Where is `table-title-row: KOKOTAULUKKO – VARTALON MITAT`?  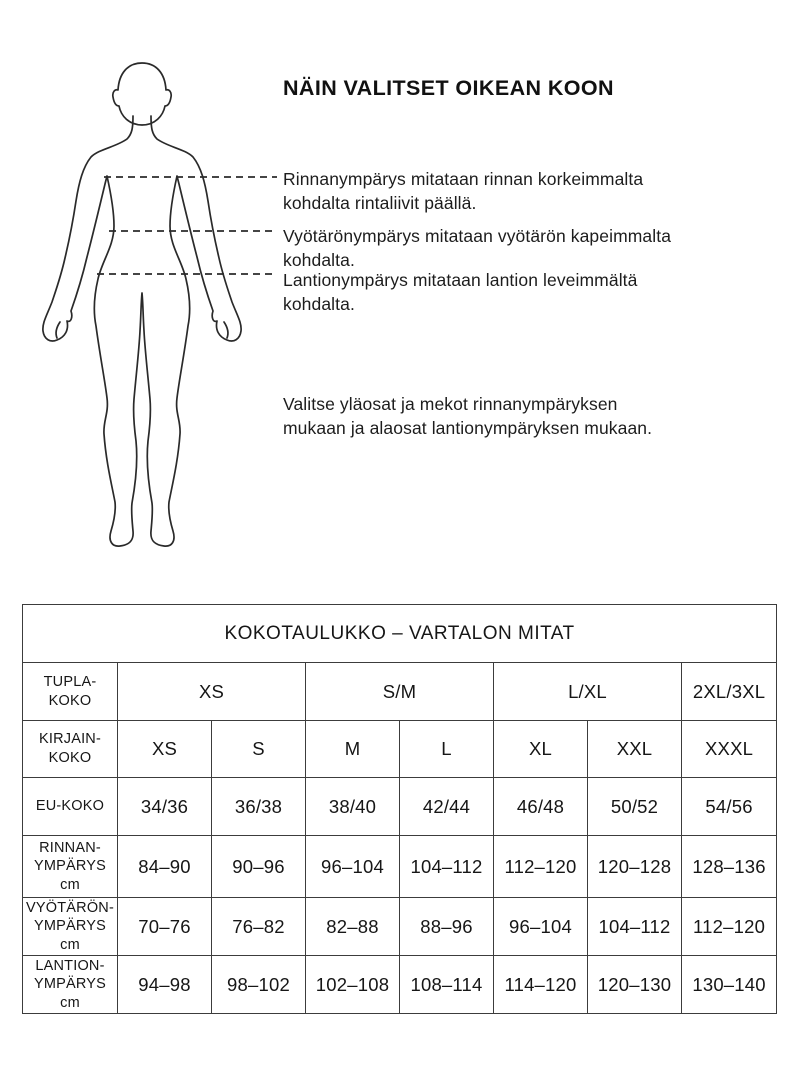 table-title-row: KOKOTAULUKKO – VARTALON MITAT is located at coordinates (399, 633).